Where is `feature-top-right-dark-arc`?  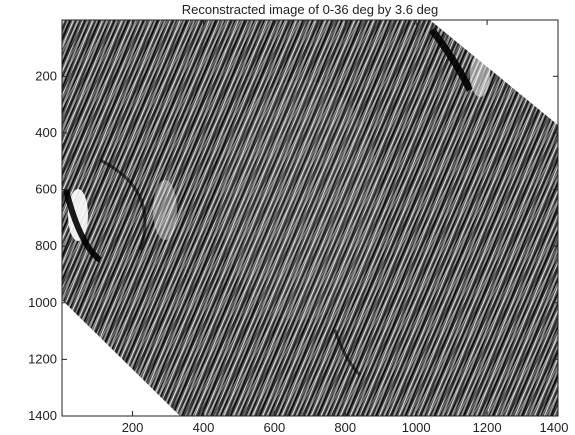 feature-top-right-dark-arc is located at coordinates (451, 59).